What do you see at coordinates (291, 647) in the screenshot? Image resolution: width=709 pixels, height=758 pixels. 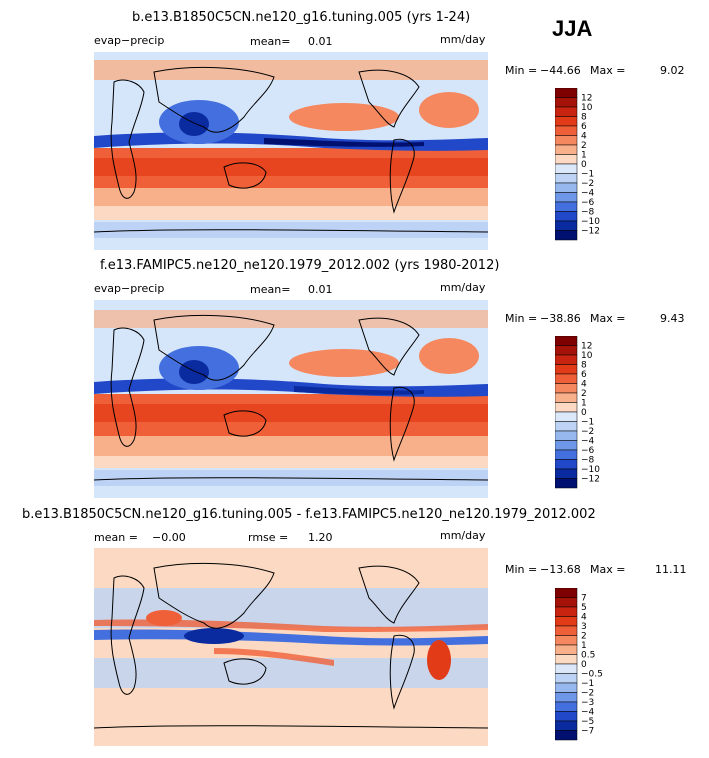 I see `panel-3-map-background` at bounding box center [291, 647].